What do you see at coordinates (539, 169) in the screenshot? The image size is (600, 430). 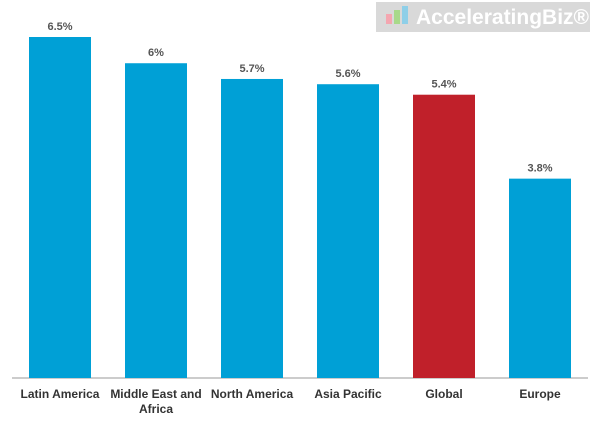 I see `value-label: 3.8%` at bounding box center [539, 169].